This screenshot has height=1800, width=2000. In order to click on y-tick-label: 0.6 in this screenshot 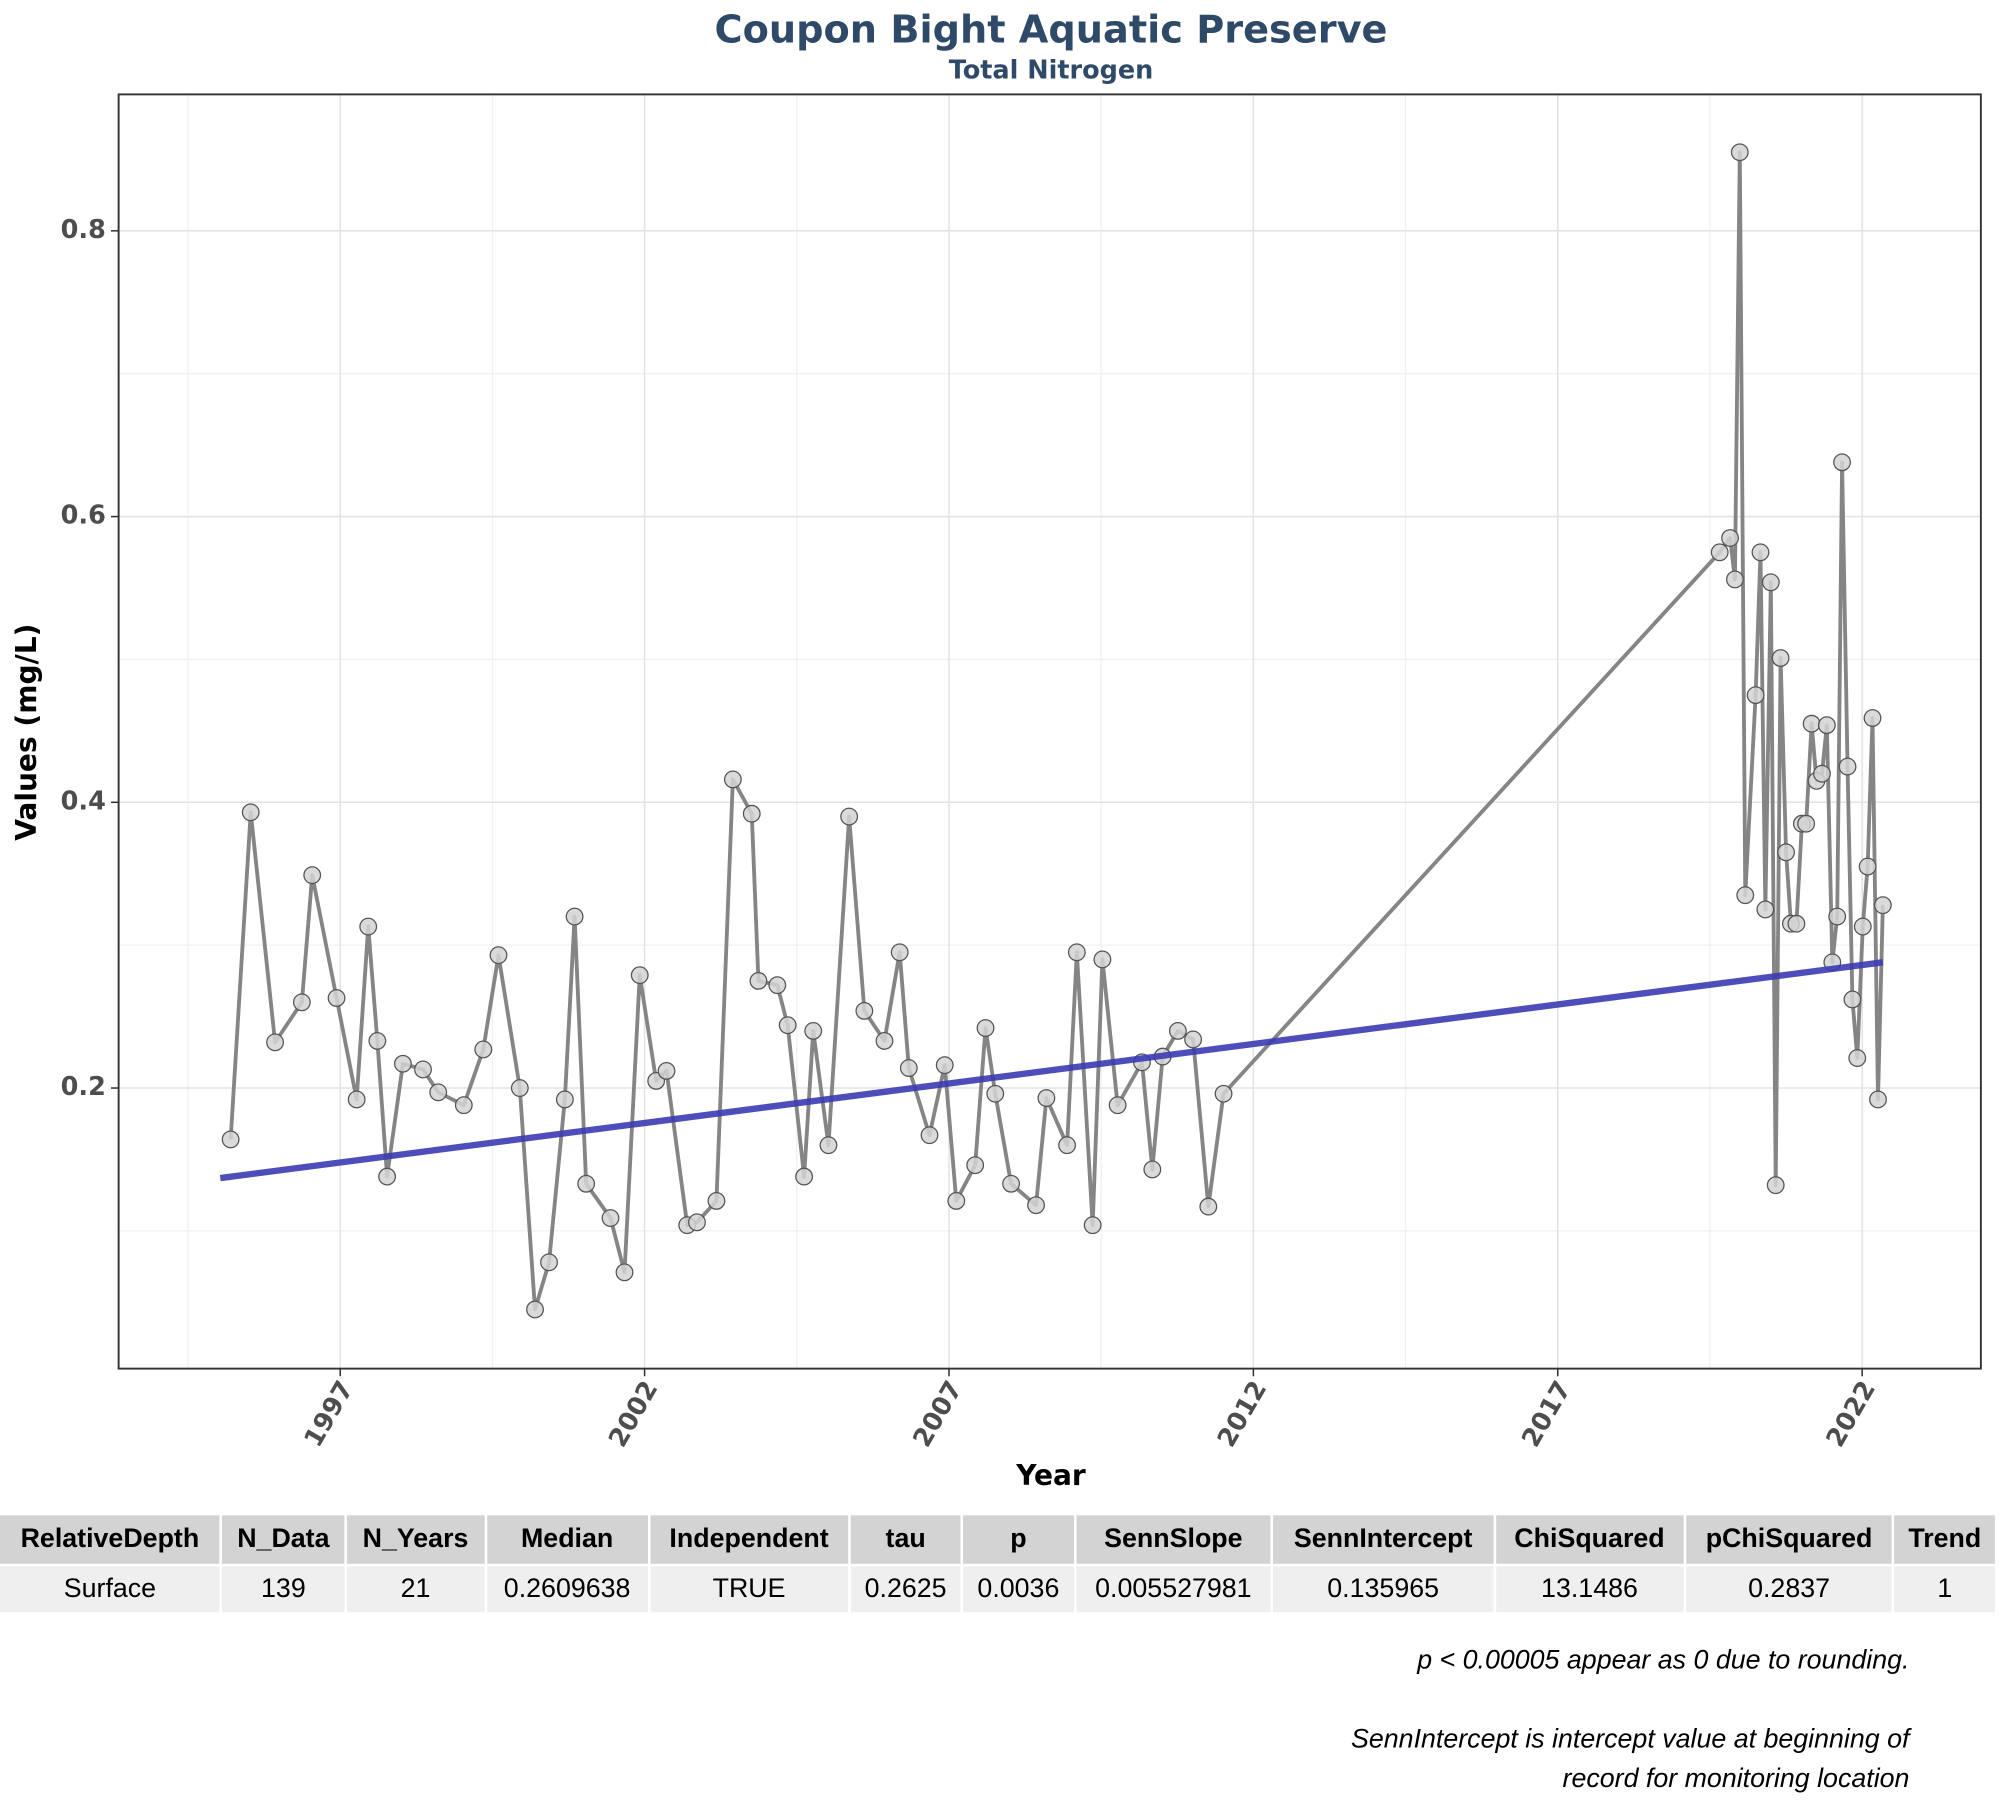, I will do `click(83, 516)`.